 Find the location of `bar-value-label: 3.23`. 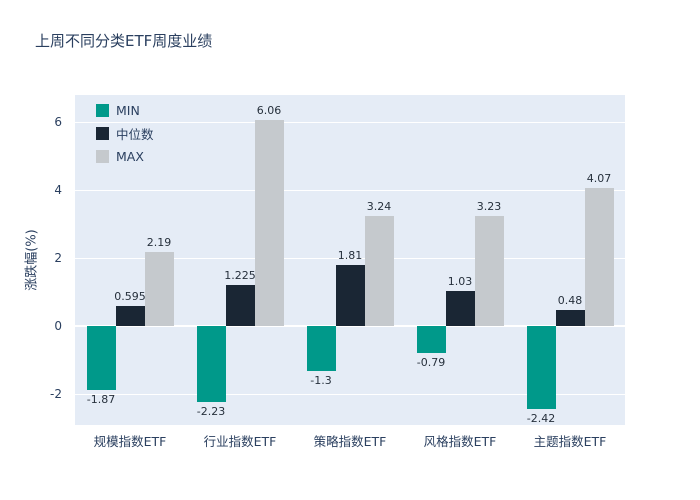

bar-value-label: 3.23 is located at coordinates (489, 207).